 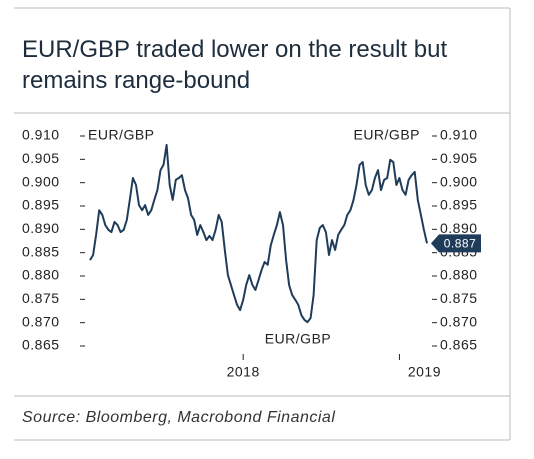 What do you see at coordinates (460, 244) in the screenshot?
I see `value-label: 0.887` at bounding box center [460, 244].